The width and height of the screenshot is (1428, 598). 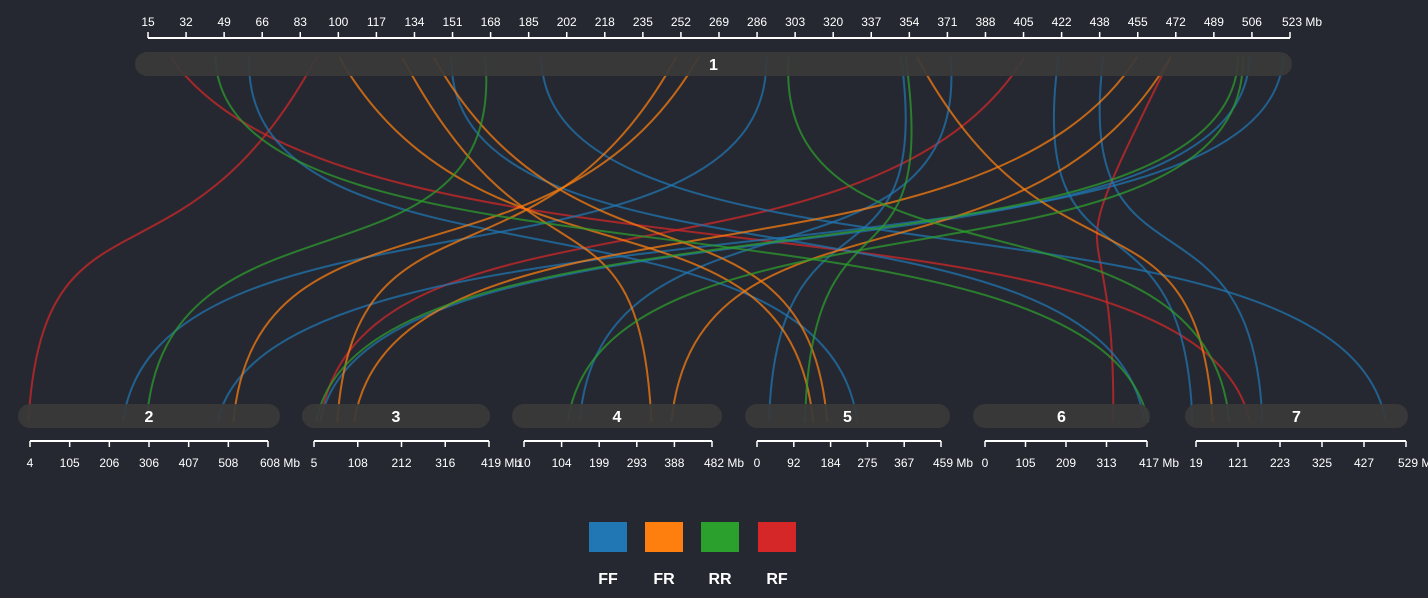 I want to click on axis-chromosome-3: 5 108 212 316 419 Mb, so click(x=416, y=455).